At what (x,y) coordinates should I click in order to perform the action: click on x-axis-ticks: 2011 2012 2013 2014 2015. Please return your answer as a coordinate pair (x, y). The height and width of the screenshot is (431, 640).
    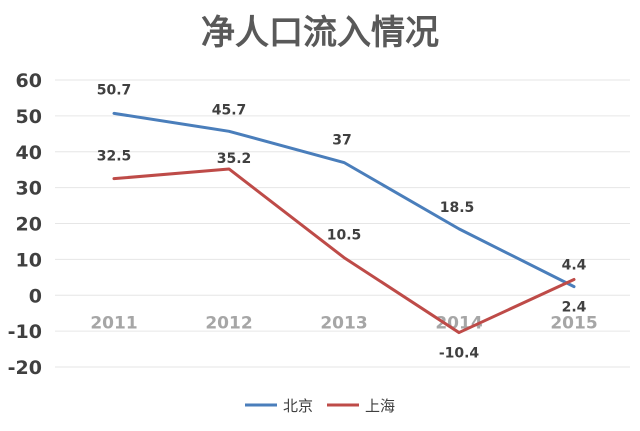
    Looking at the image, I should click on (343, 323).